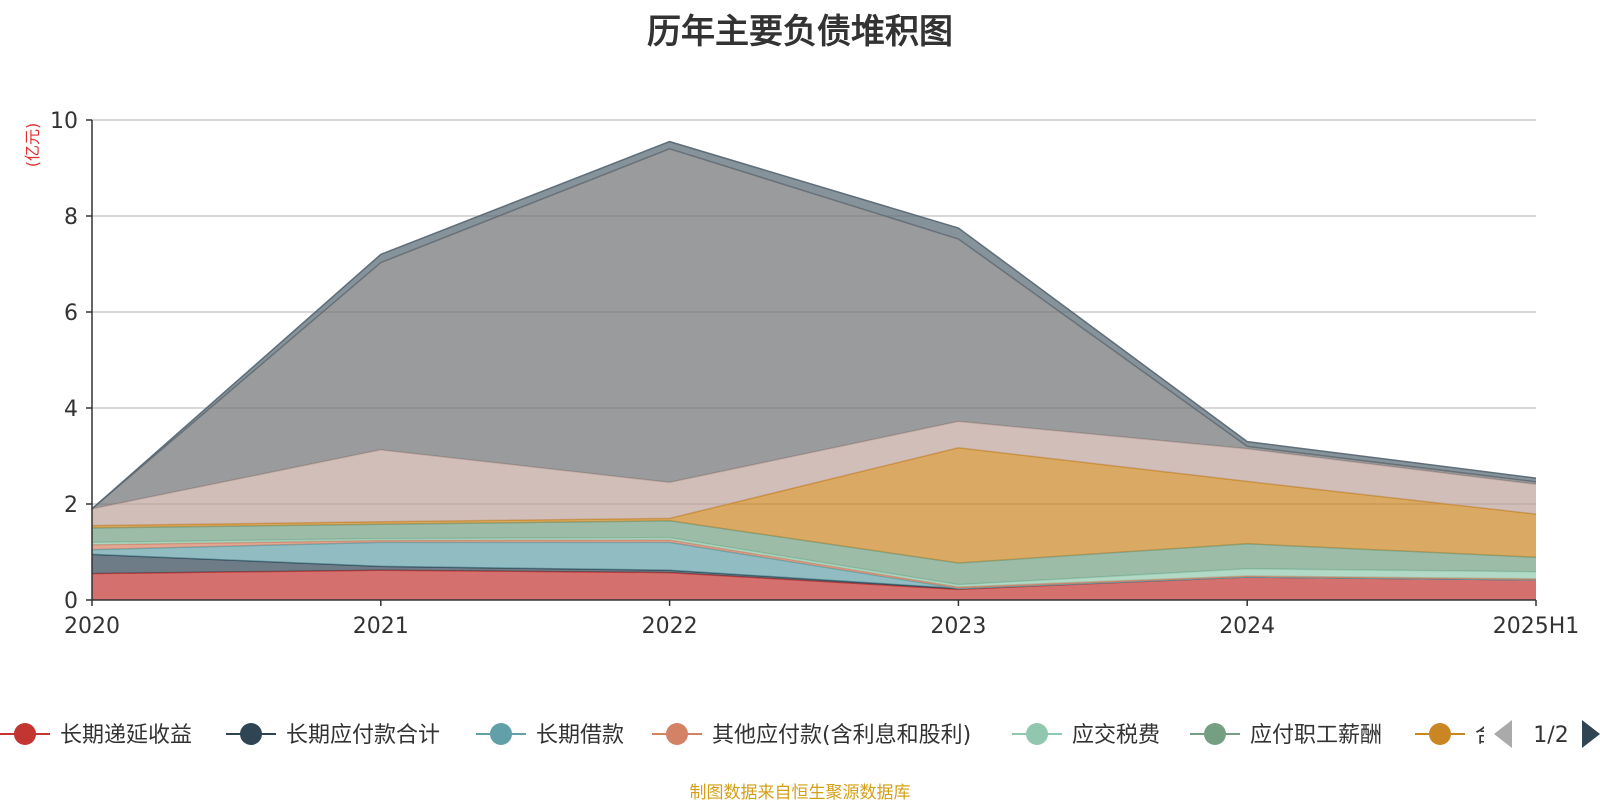 The image size is (1600, 803). I want to click on legend-item: 应交税费, so click(1086, 735).